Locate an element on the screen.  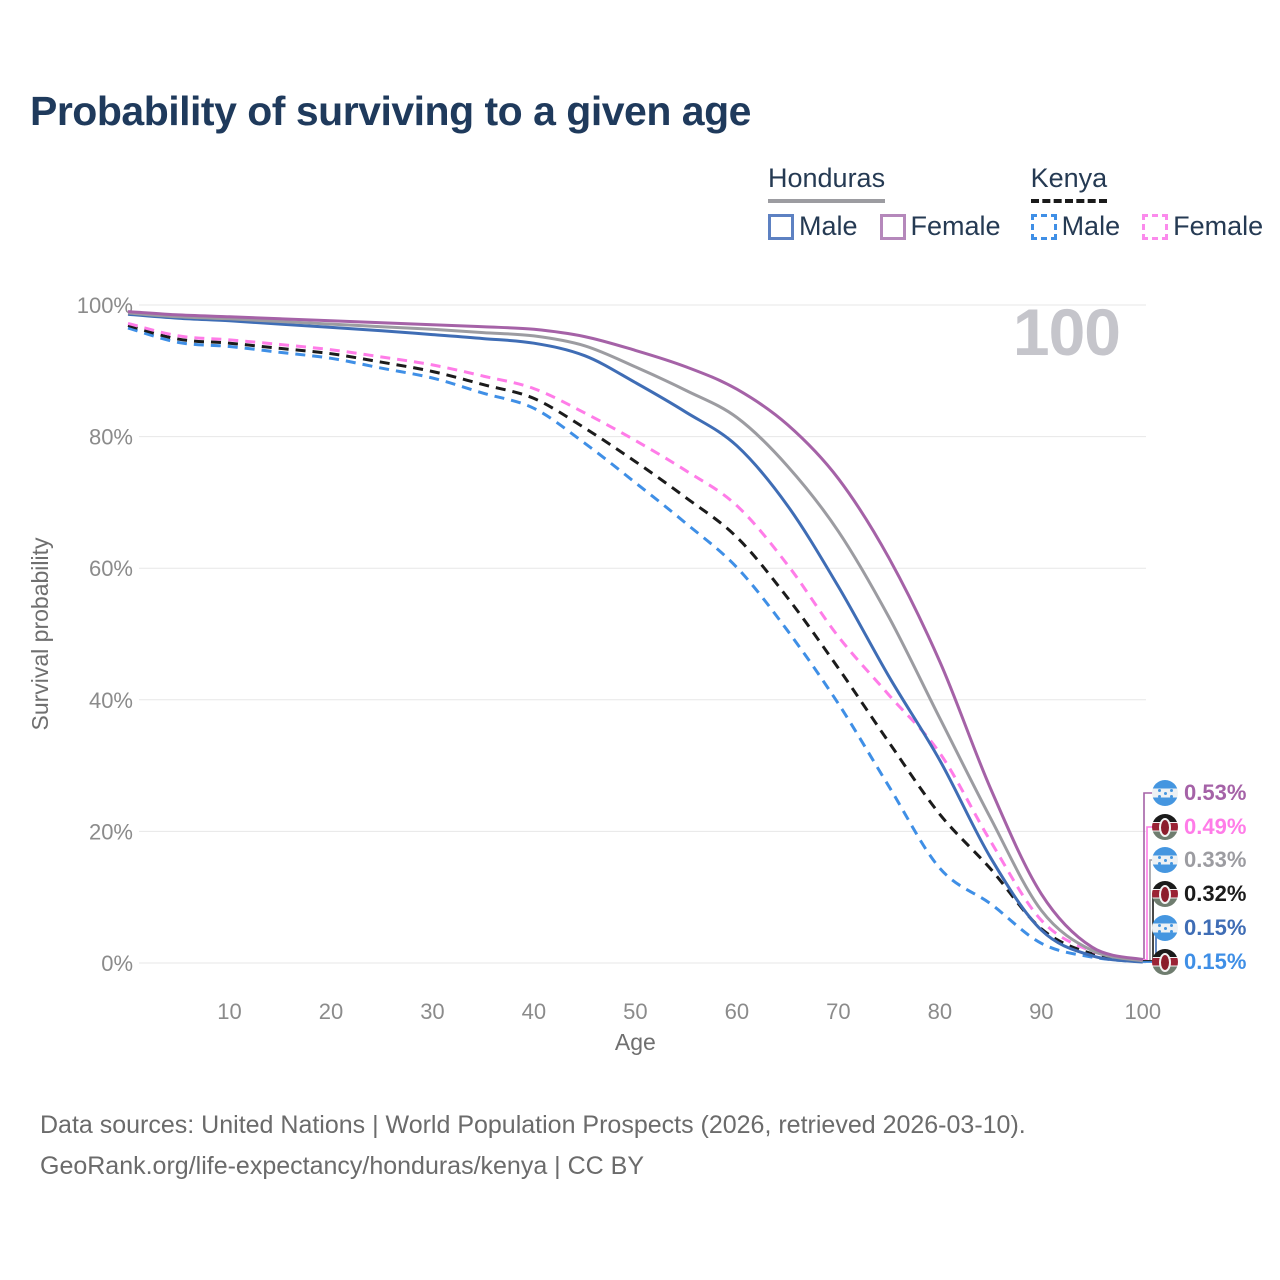
end-label-row-kenya_male: 0.15% is located at coordinates (1199, 962).